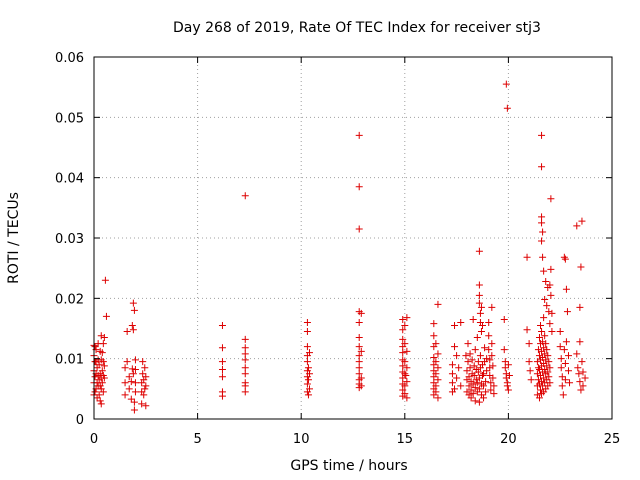  What do you see at coordinates (69, 239) in the screenshot?
I see `y-tick-label: 0.03` at bounding box center [69, 239].